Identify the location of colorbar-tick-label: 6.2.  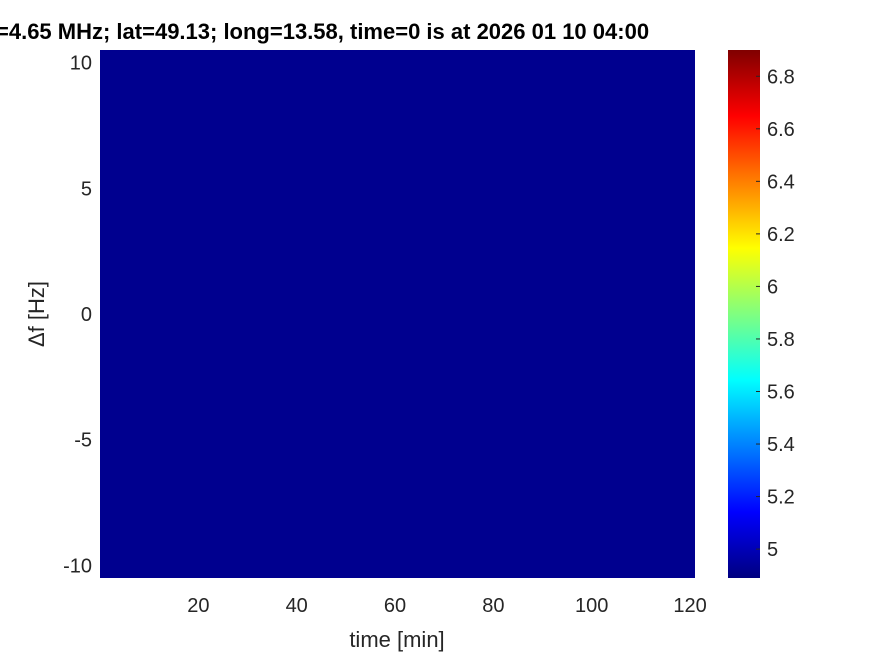
(781, 235).